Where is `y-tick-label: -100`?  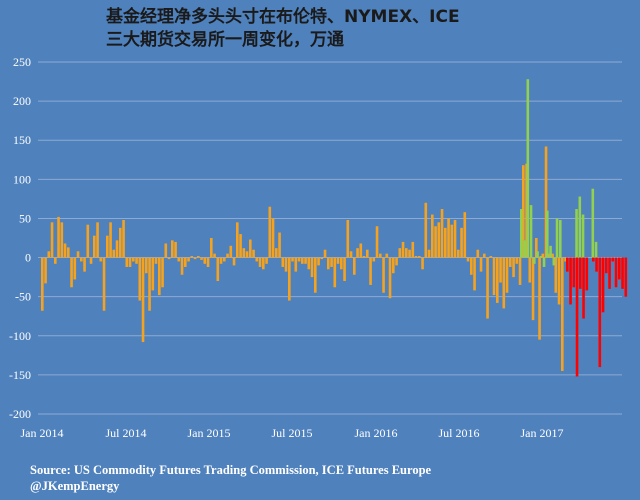
y-tick-label: -100 is located at coordinates (20, 336).